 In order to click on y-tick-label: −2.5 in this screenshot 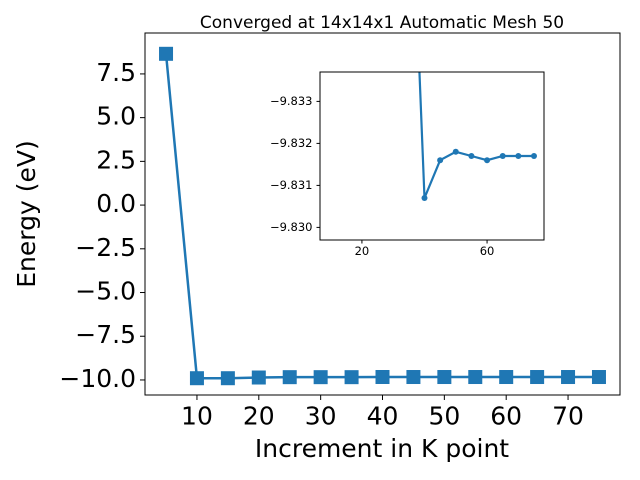, I will do `click(105, 247)`.